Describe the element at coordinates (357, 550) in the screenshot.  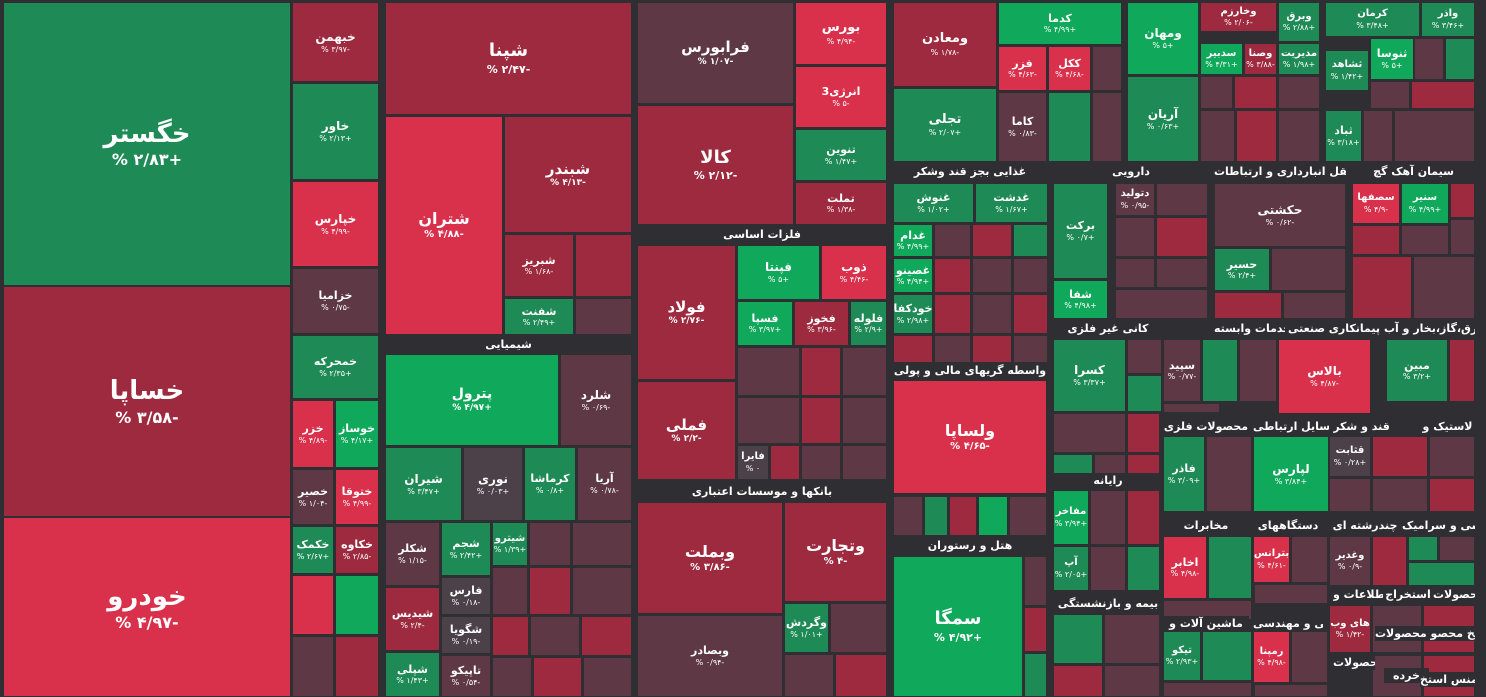
I see `stock-tile: خکاوه -۲/۸۵ %` at that location.